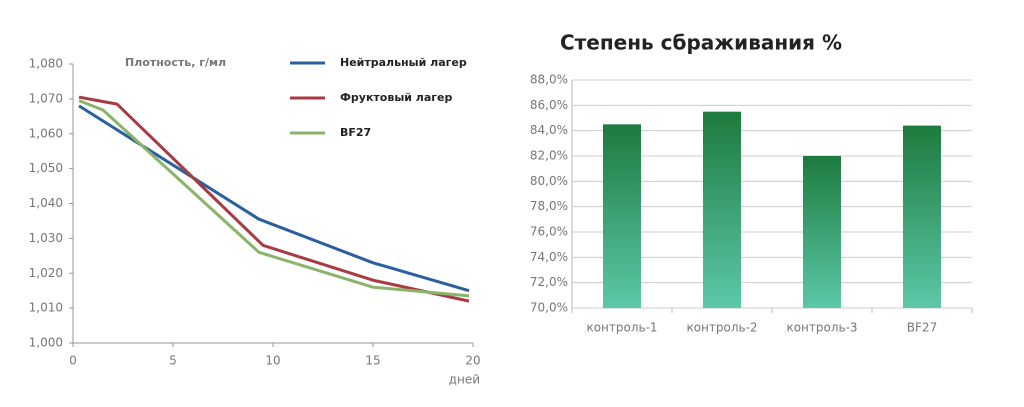 The image size is (1024, 407). Describe the element at coordinates (46, 343) in the screenshot. I see `y-tick-label: 1,000` at that location.